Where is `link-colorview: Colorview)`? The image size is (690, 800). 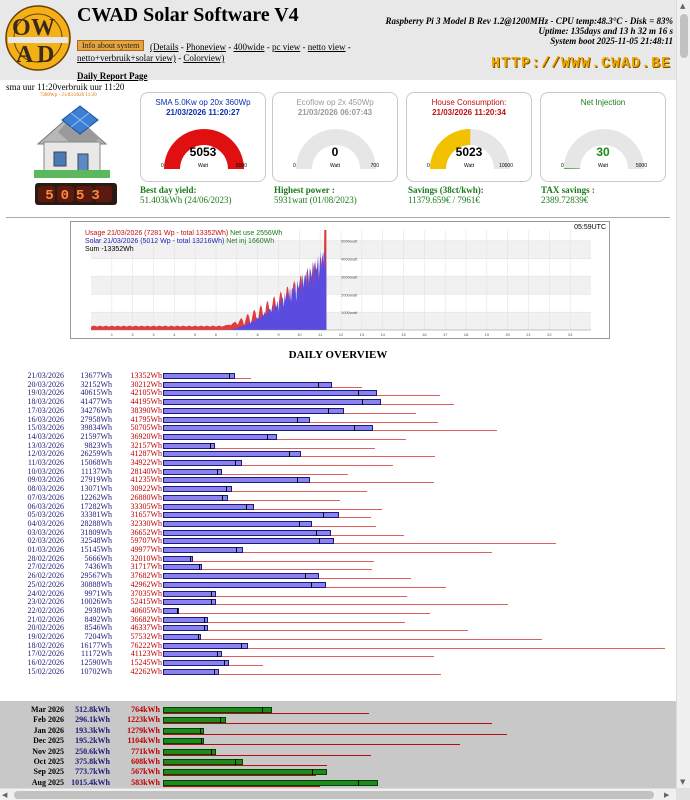 link-colorview: Colorview) is located at coordinates (204, 58).